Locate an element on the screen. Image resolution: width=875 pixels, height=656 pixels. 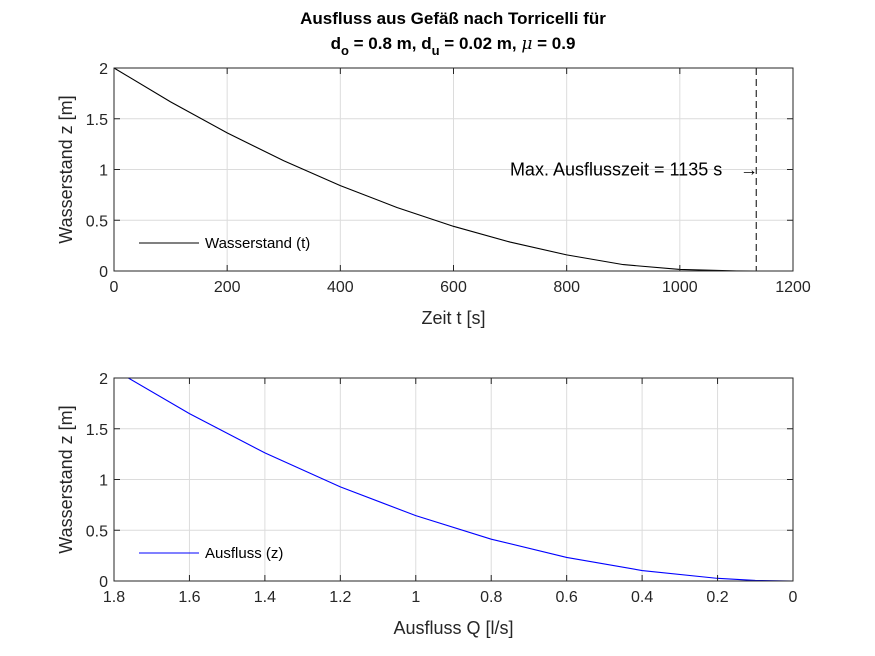
title-d-u-value: = 0.02 m, is located at coordinates (481, 43).